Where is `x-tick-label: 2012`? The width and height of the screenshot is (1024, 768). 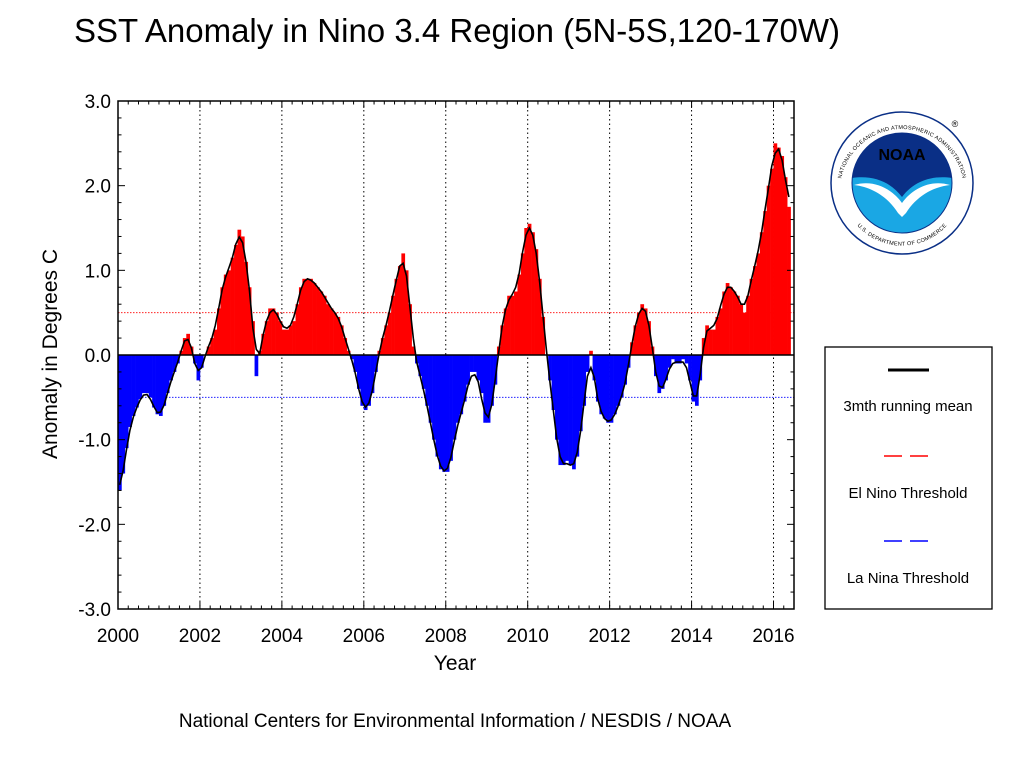 x-tick-label: 2012 is located at coordinates (609, 636).